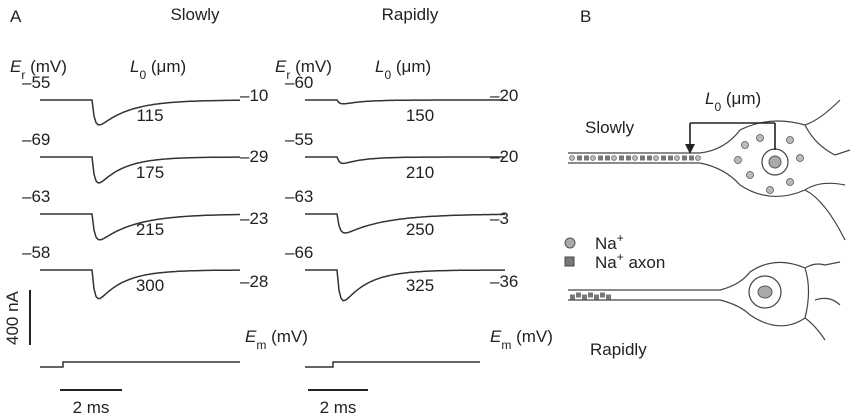  What do you see at coordinates (254, 218) in the screenshot?
I see `em-value: –23` at bounding box center [254, 218].